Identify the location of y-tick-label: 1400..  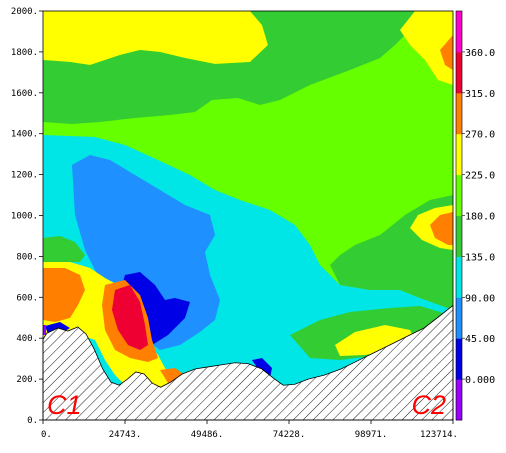
(24, 135).